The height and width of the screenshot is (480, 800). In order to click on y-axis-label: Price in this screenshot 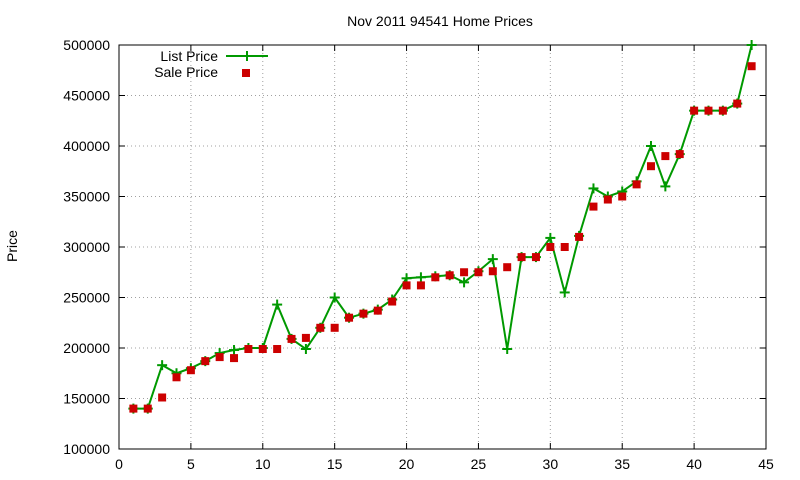, I will do `click(12, 246)`.